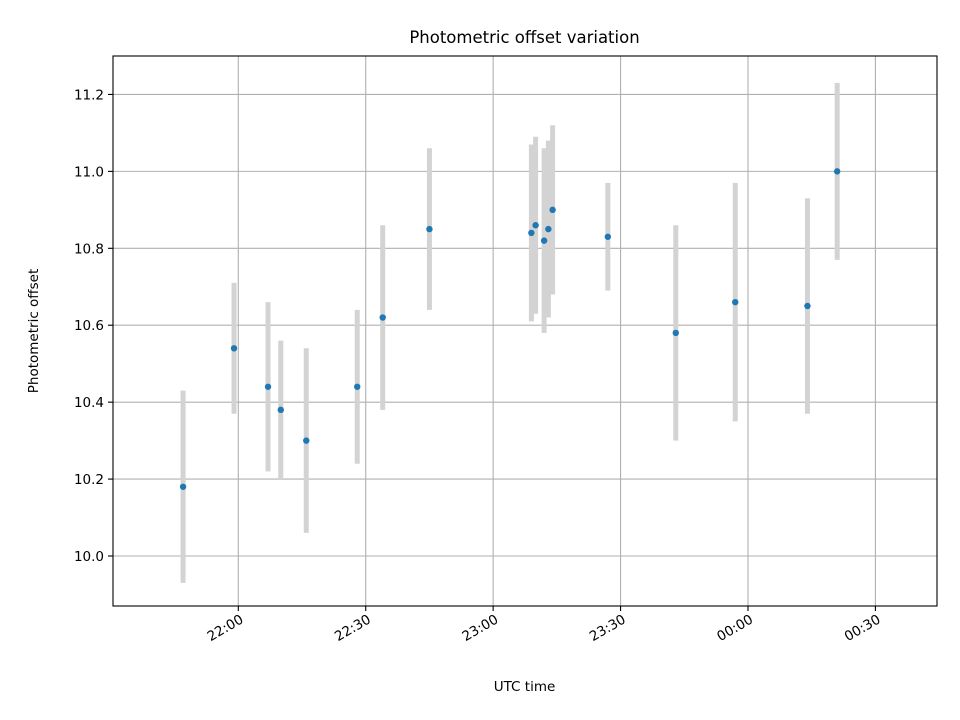  I want to click on y-tick-label: 10.6, so click(89, 326).